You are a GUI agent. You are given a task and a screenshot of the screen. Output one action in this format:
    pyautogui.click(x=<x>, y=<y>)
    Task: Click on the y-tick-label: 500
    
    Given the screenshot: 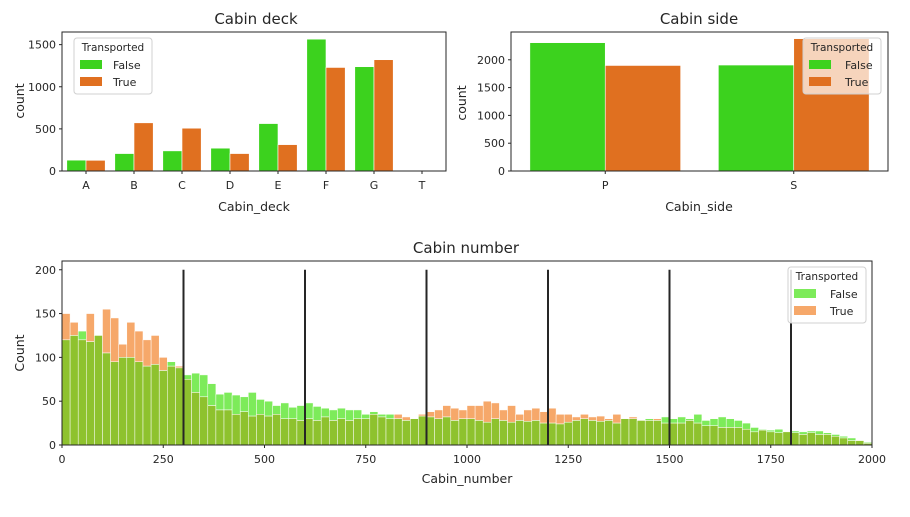 What is the action you would take?
    pyautogui.click(x=45, y=129)
    